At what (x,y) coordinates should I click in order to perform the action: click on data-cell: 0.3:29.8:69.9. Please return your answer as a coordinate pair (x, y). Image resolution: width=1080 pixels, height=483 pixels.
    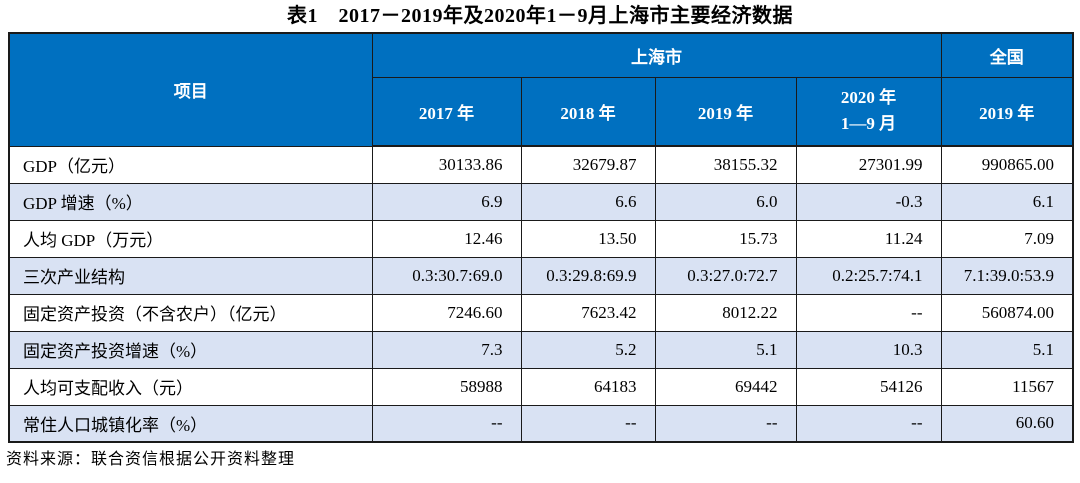
    Looking at the image, I should click on (588, 275).